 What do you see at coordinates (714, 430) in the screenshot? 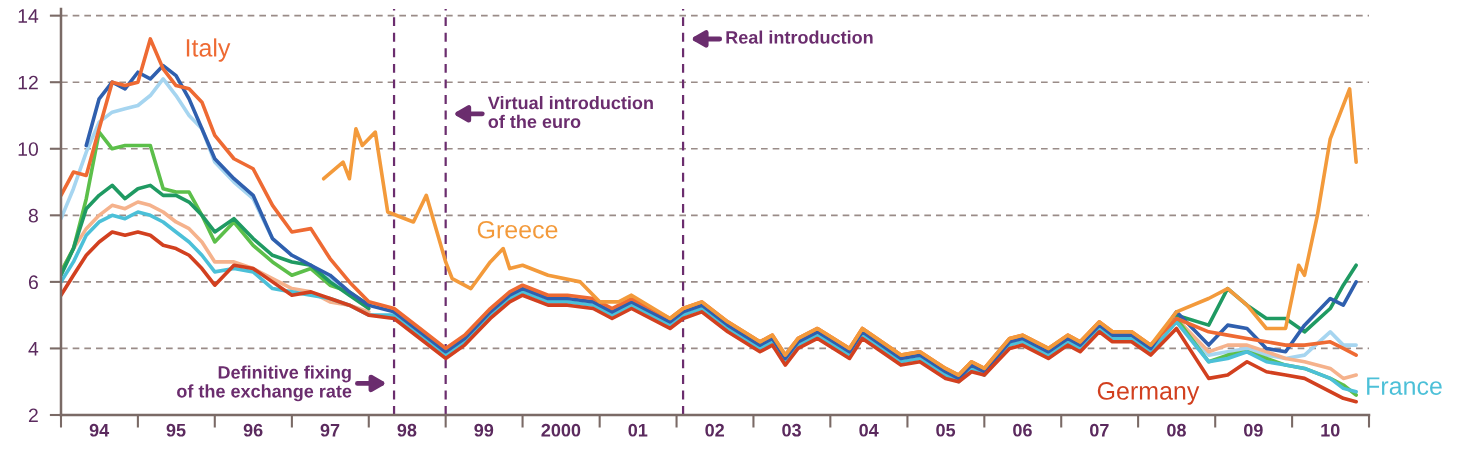
I see `x-tick-label: 02` at bounding box center [714, 430].